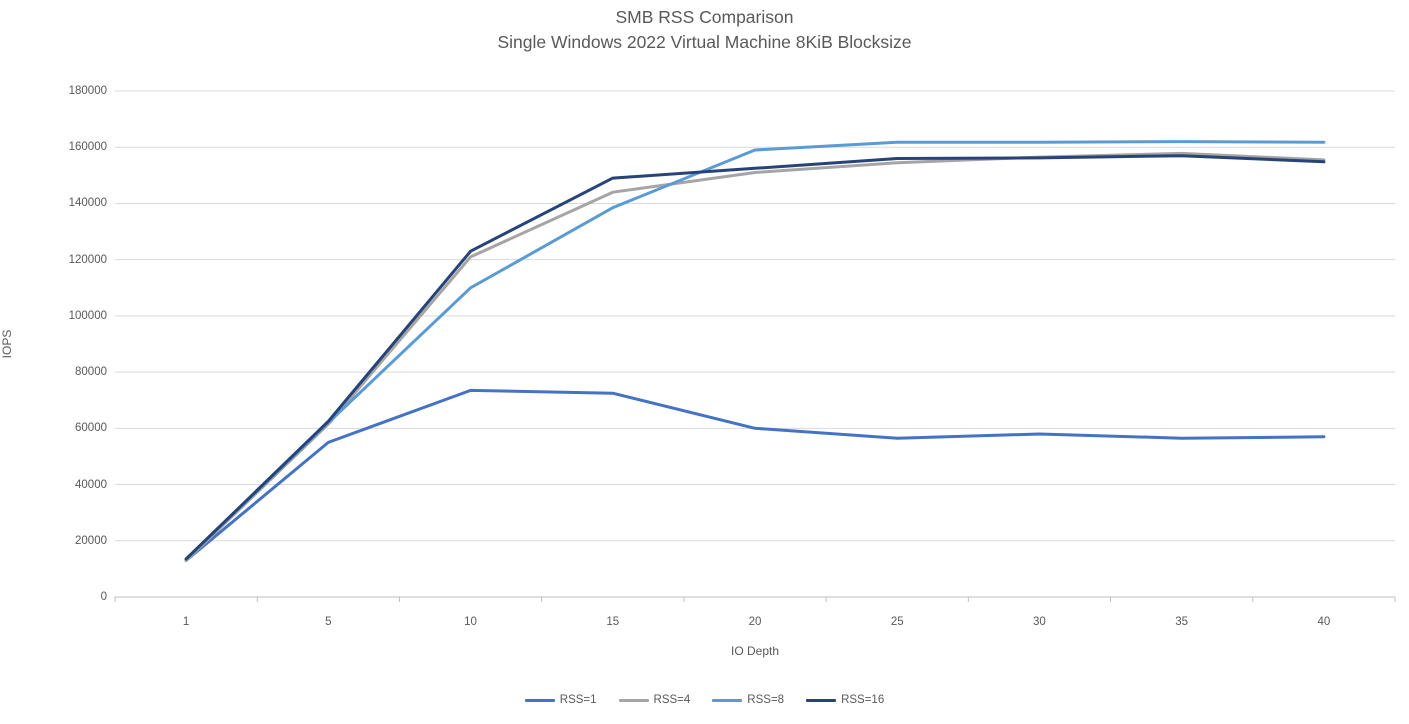 Image resolution: width=1409 pixels, height=724 pixels. I want to click on x-tick-label: 1, so click(186, 622).